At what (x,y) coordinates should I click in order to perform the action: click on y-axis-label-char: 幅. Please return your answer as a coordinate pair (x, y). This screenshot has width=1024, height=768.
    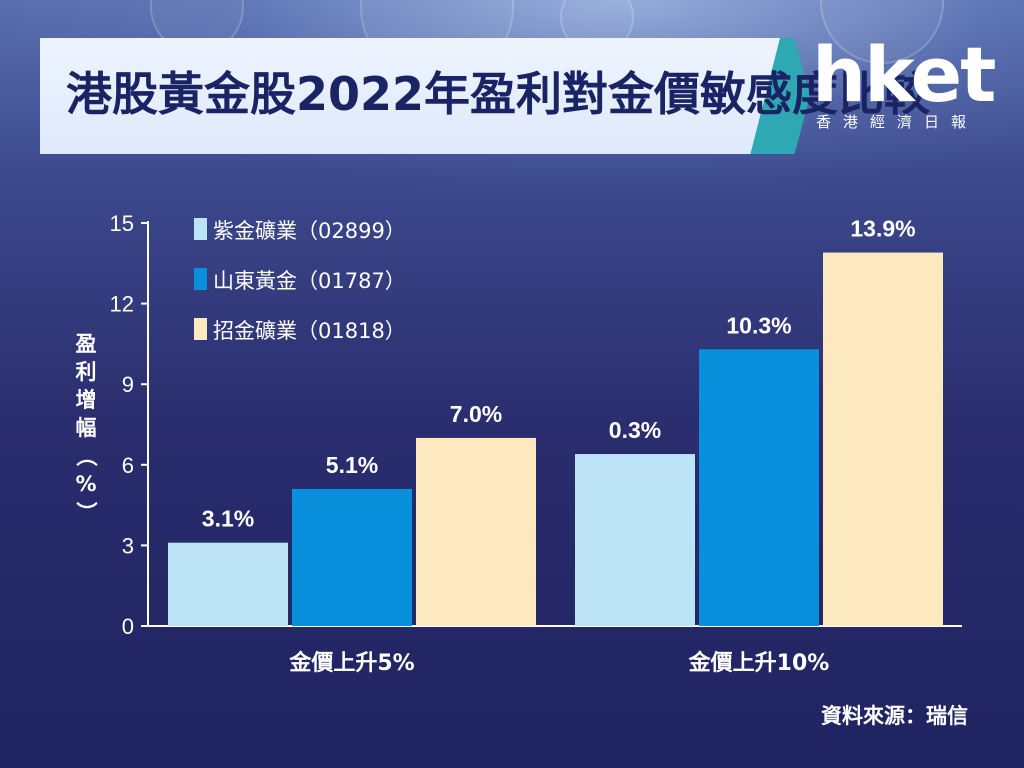
    Looking at the image, I should click on (86, 428).